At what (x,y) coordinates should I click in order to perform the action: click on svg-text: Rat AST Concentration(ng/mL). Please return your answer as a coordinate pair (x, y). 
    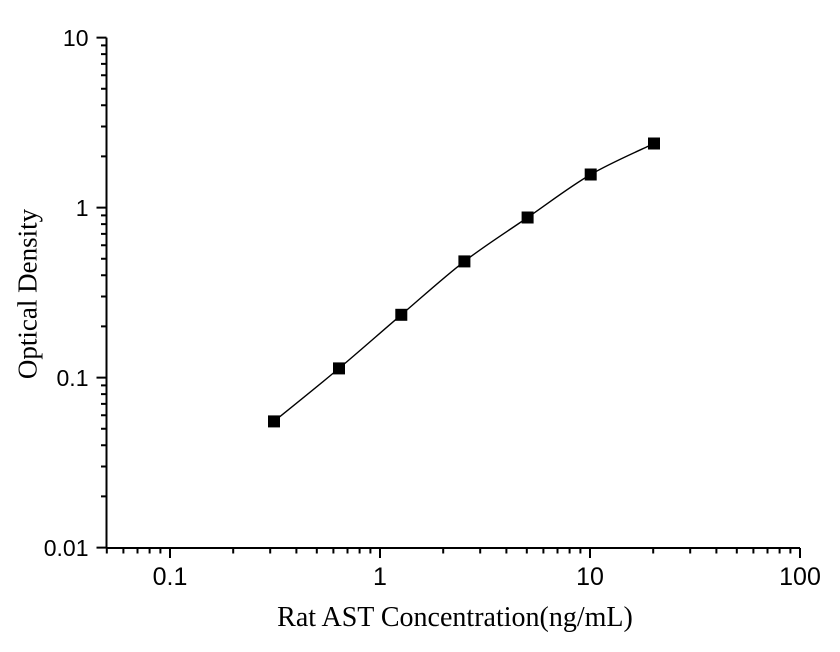
    Looking at the image, I should click on (455, 617).